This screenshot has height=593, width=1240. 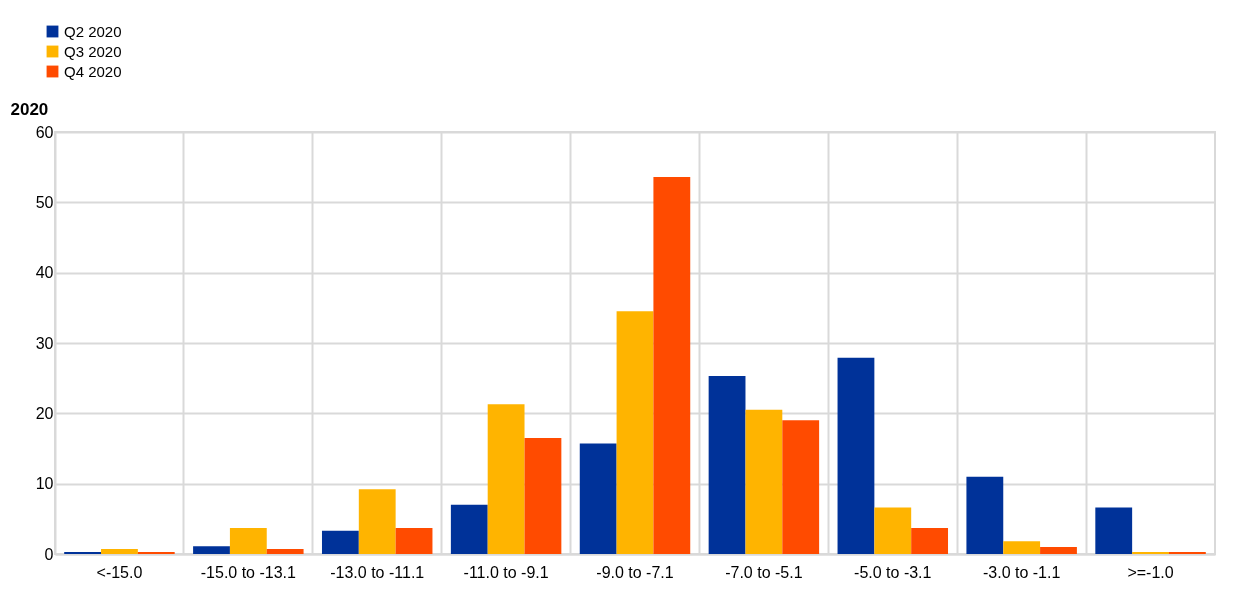 What do you see at coordinates (119, 572) in the screenshot?
I see `x-tick-label: <-15.0` at bounding box center [119, 572].